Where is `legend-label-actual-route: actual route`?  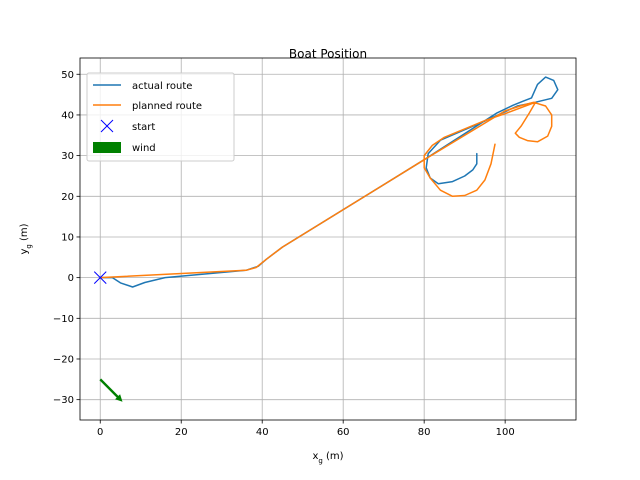 legend-label-actual-route: actual route is located at coordinates (162, 86).